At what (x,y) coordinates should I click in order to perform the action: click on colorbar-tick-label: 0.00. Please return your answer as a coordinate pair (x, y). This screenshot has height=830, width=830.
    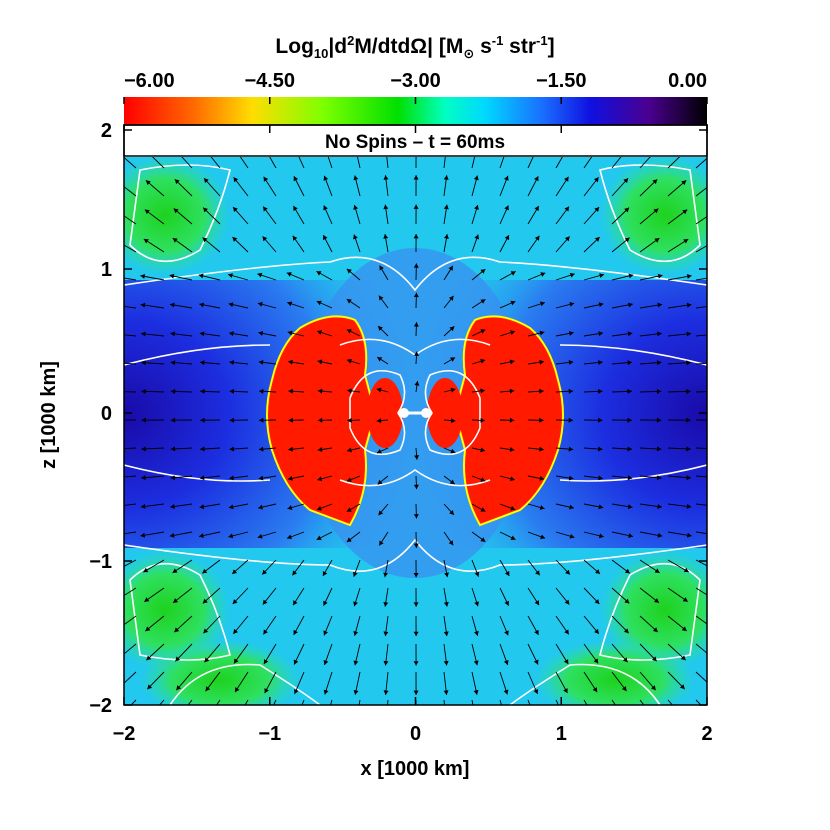
    Looking at the image, I should click on (687, 81).